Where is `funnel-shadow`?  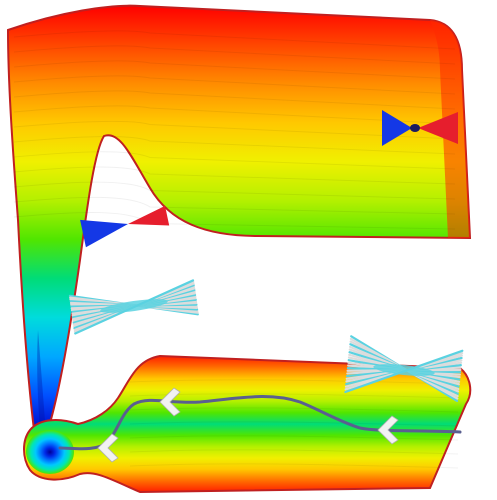 funnel-shadow is located at coordinates (41, 381).